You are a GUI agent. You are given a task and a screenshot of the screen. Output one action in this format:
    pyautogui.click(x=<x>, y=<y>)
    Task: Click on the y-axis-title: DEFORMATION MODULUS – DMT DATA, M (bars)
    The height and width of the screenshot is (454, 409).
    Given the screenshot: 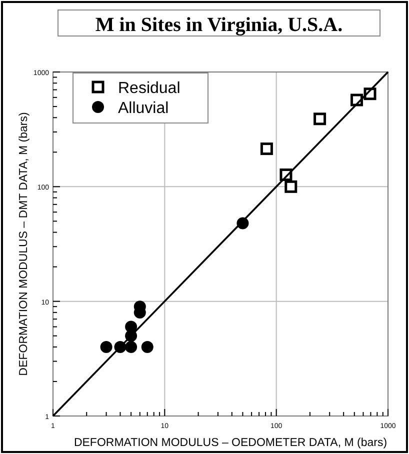 What is the action you would take?
    pyautogui.click(x=24, y=244)
    